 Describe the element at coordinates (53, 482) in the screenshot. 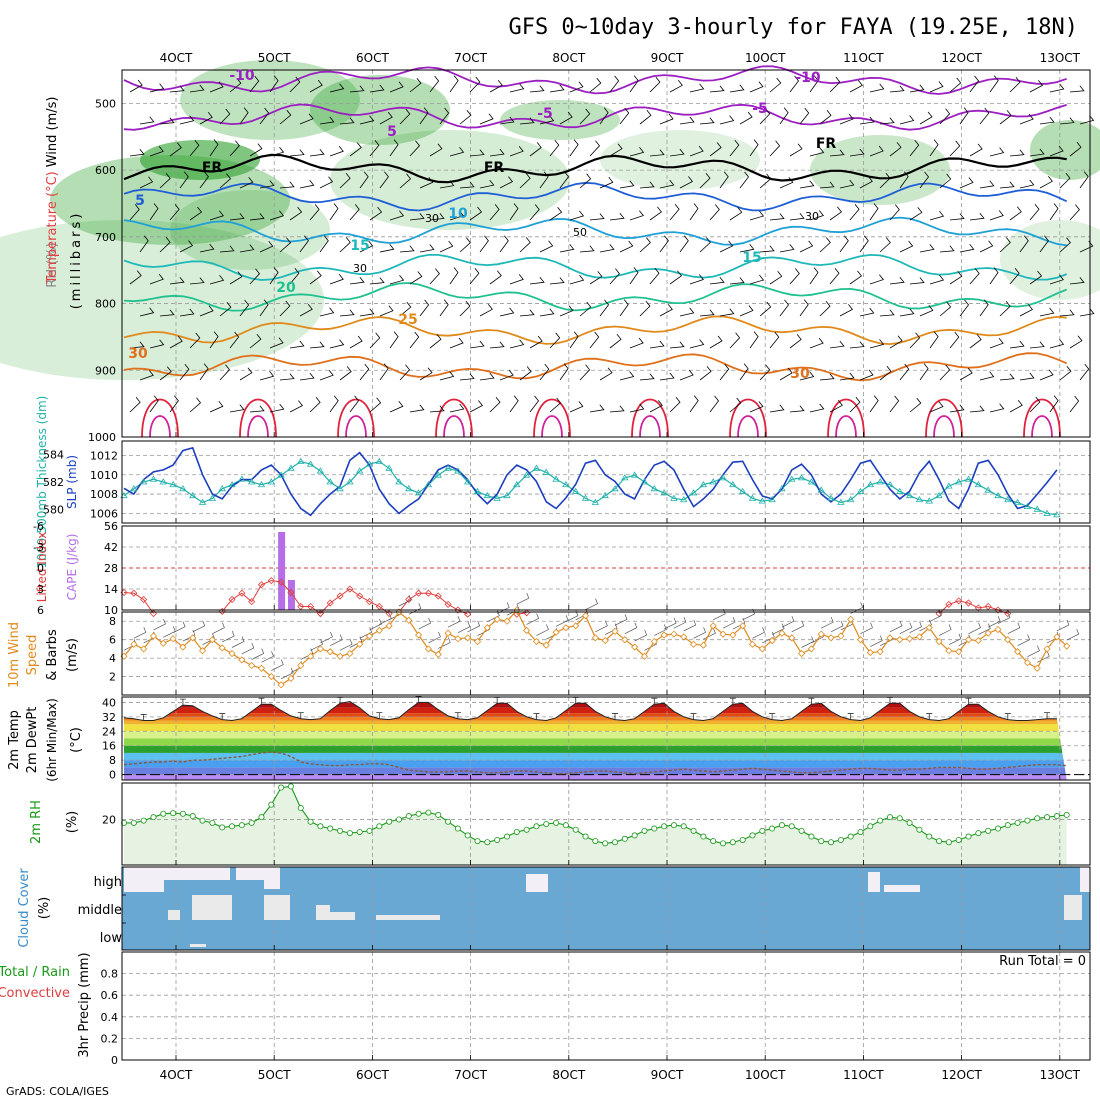

I see `thickness-tick: 582` at that location.